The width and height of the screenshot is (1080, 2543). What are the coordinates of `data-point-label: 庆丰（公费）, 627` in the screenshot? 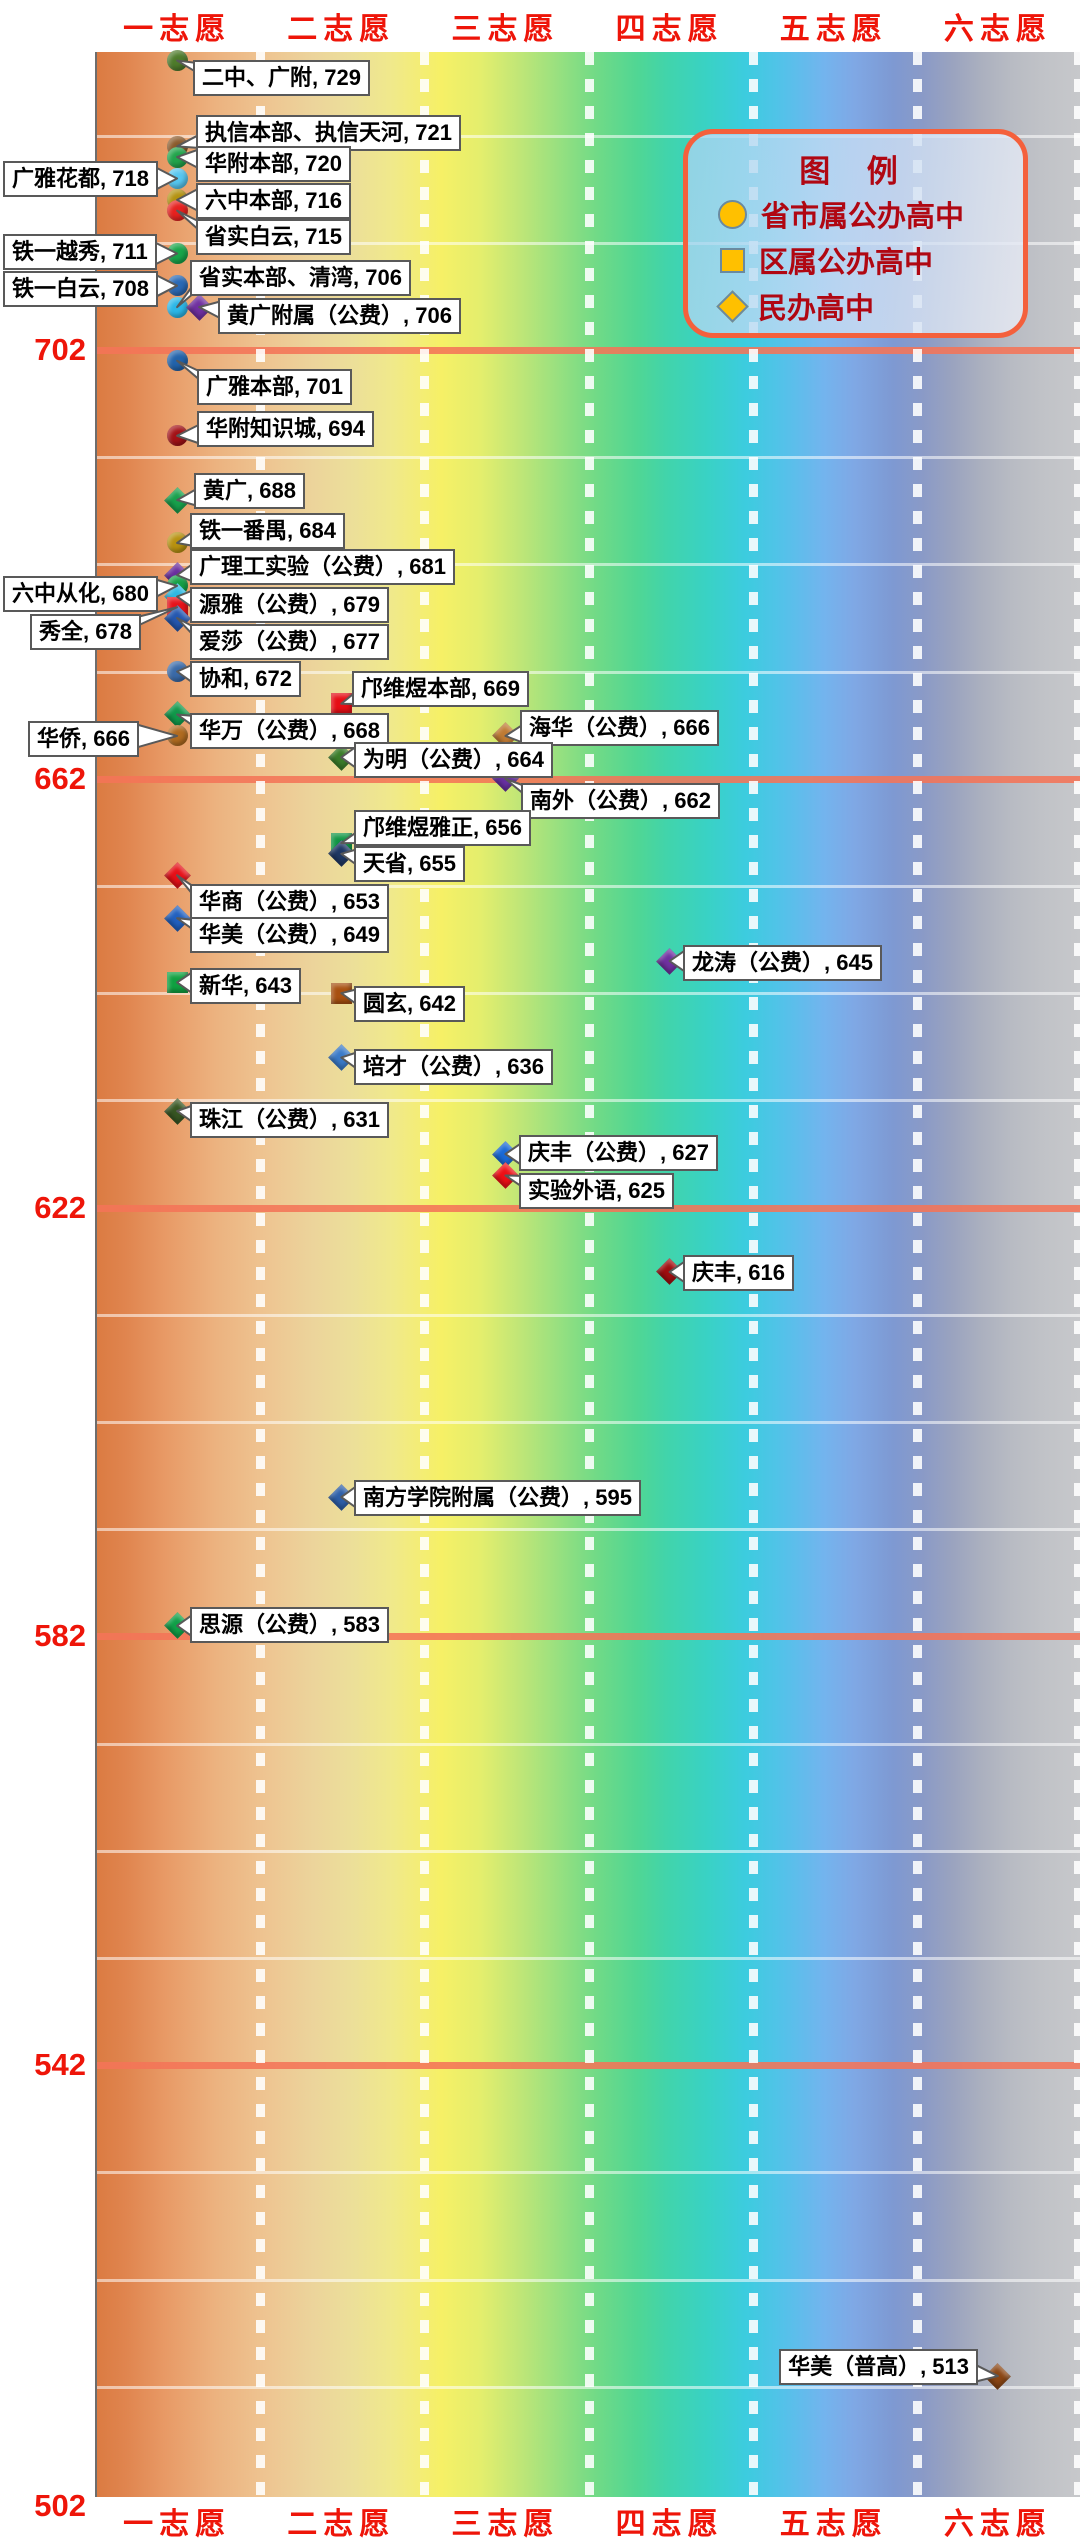 It's located at (618, 1153).